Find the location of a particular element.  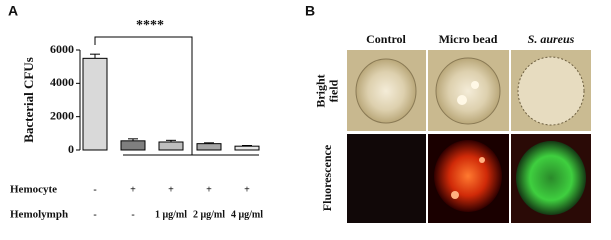

y-tick-label: 0 is located at coordinates (71, 149).